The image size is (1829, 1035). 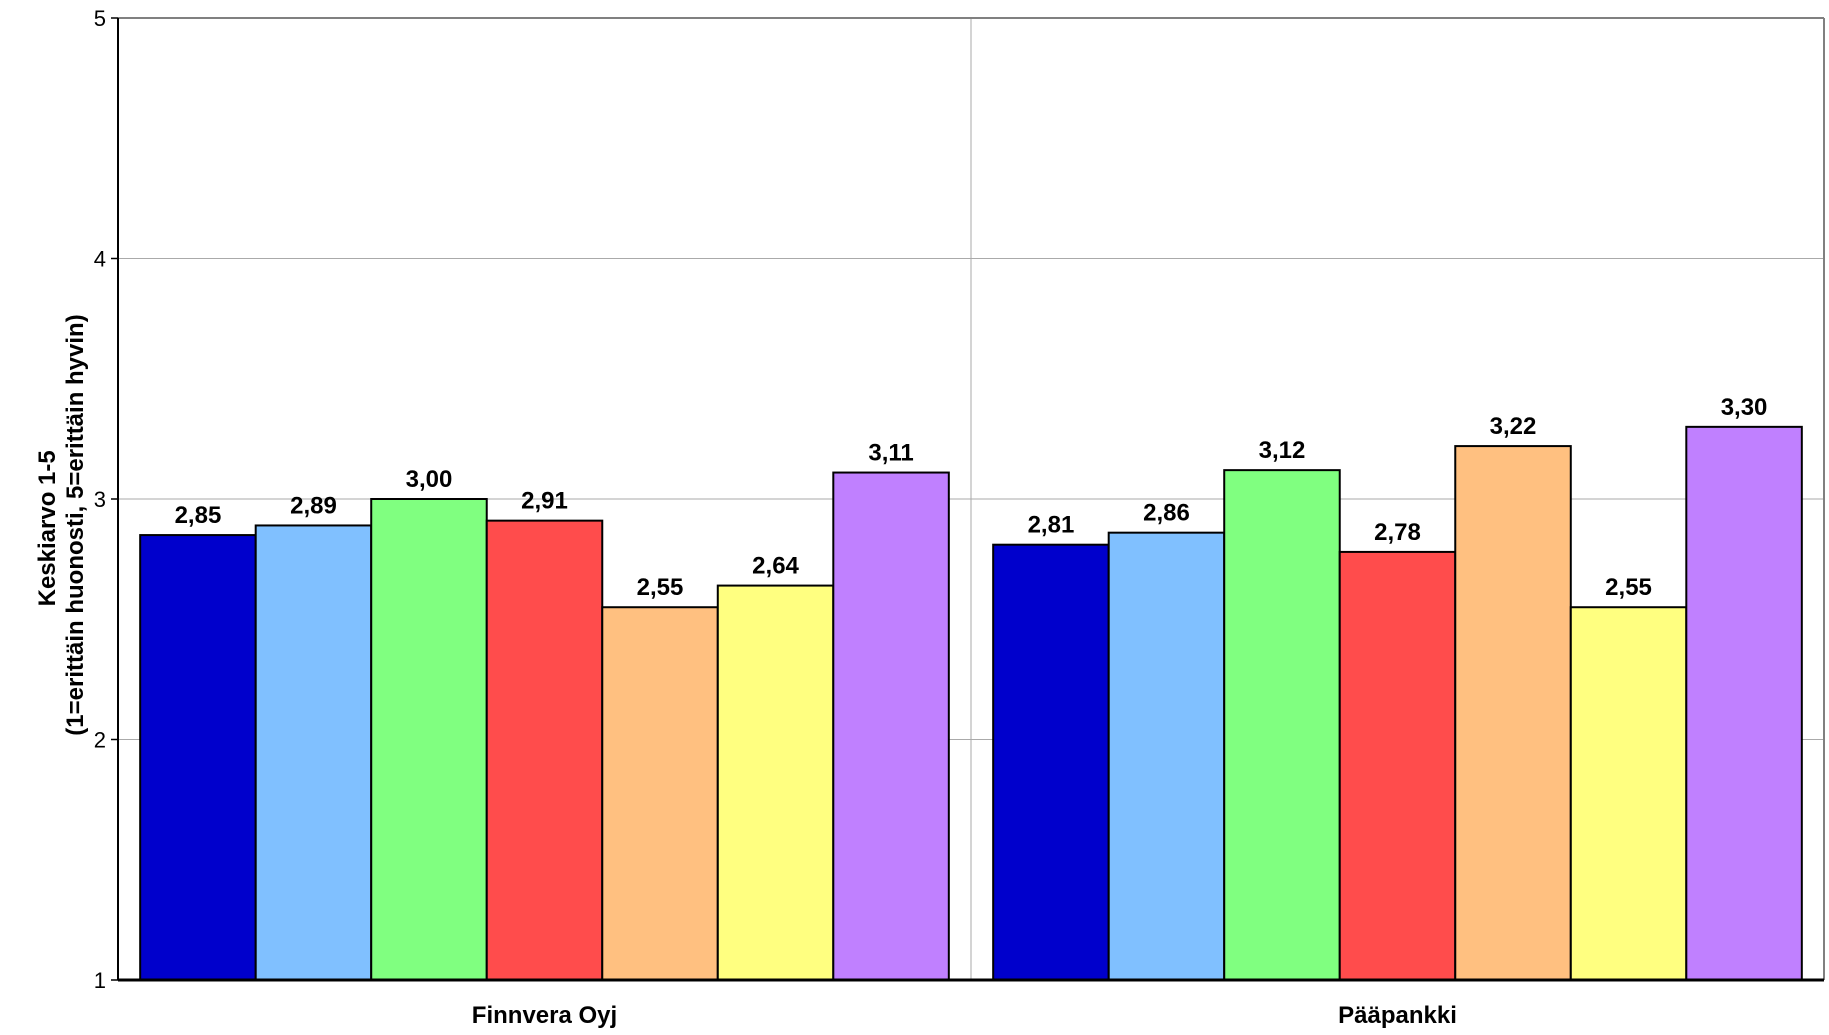 What do you see at coordinates (1397, 532) in the screenshot?
I see `data-label: 2,78` at bounding box center [1397, 532].